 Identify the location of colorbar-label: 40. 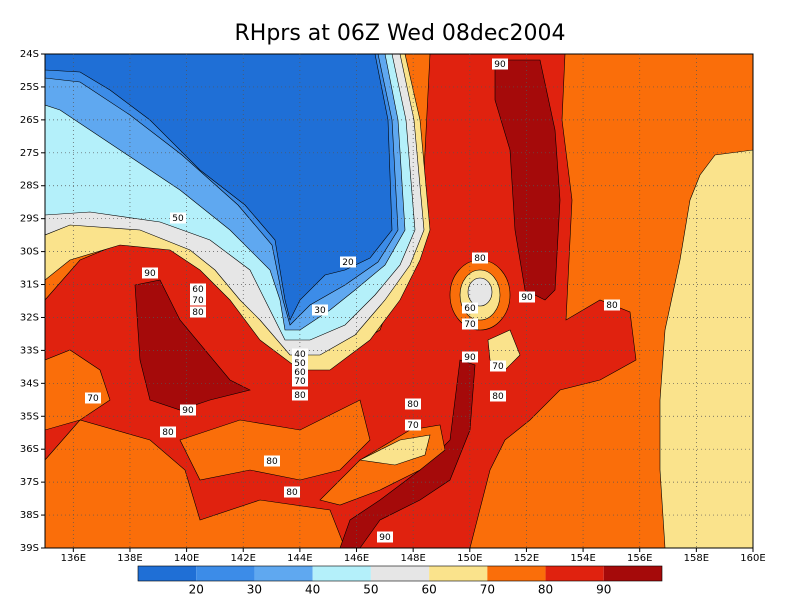
(312, 590).